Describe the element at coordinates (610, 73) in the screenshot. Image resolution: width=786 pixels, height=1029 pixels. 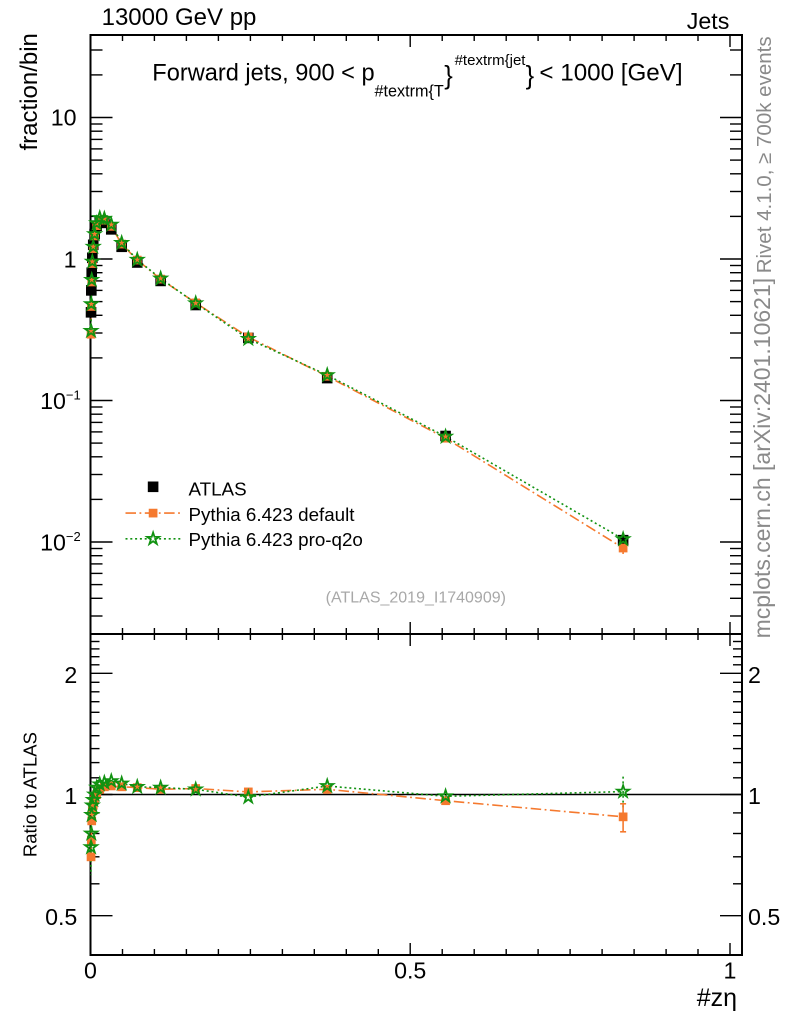
I see `svg-text: < 1000 [GeV]` at that location.